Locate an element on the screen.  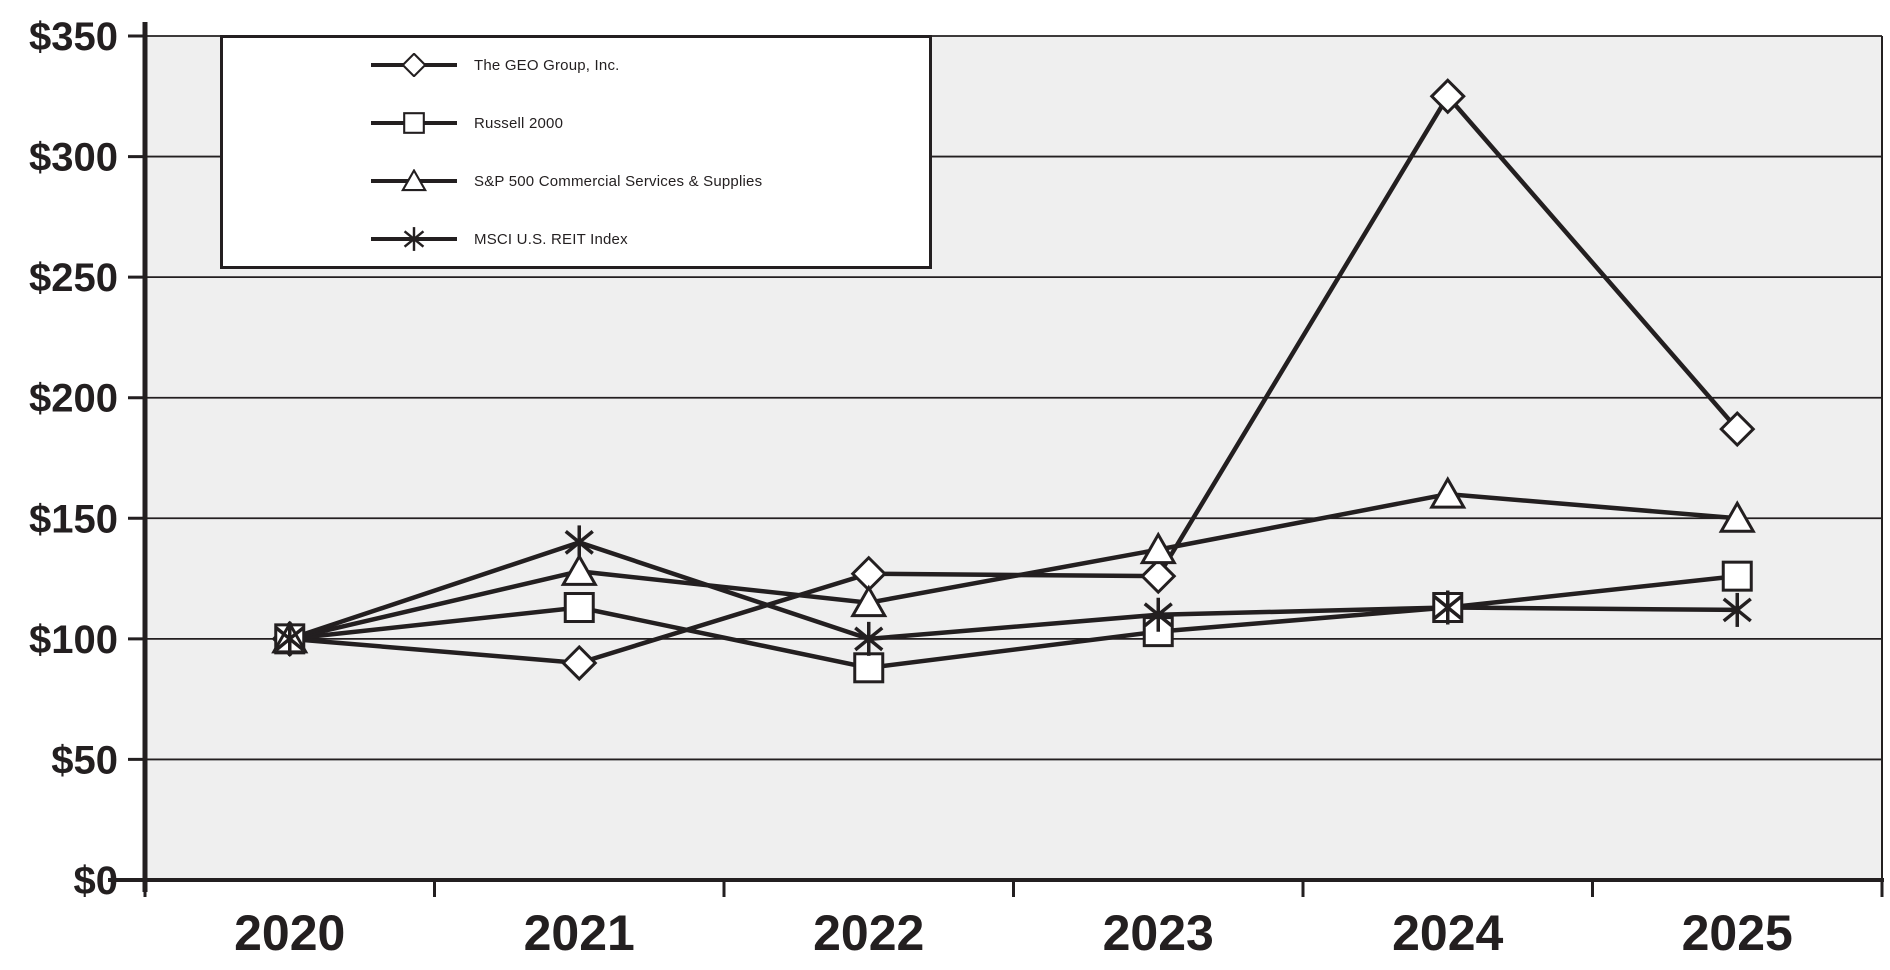
y-axis-labels: $0 $50 $100 $150 $200 $250 $300 $350 is located at coordinates (73, 459).